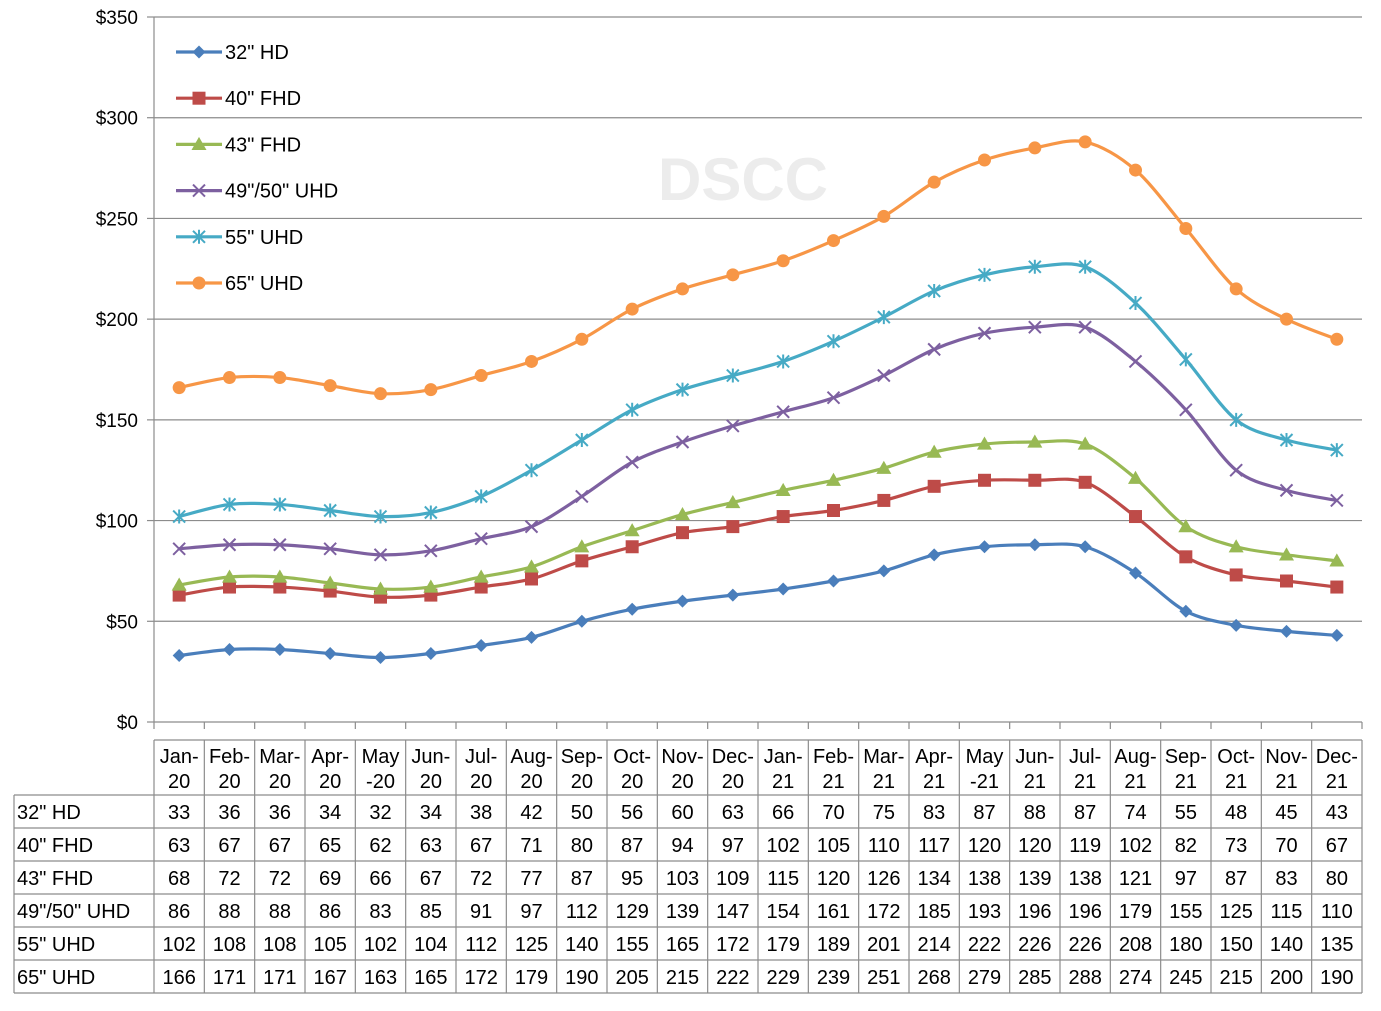 The height and width of the screenshot is (1011, 1381). I want to click on table-cell: 45, so click(1286, 813).